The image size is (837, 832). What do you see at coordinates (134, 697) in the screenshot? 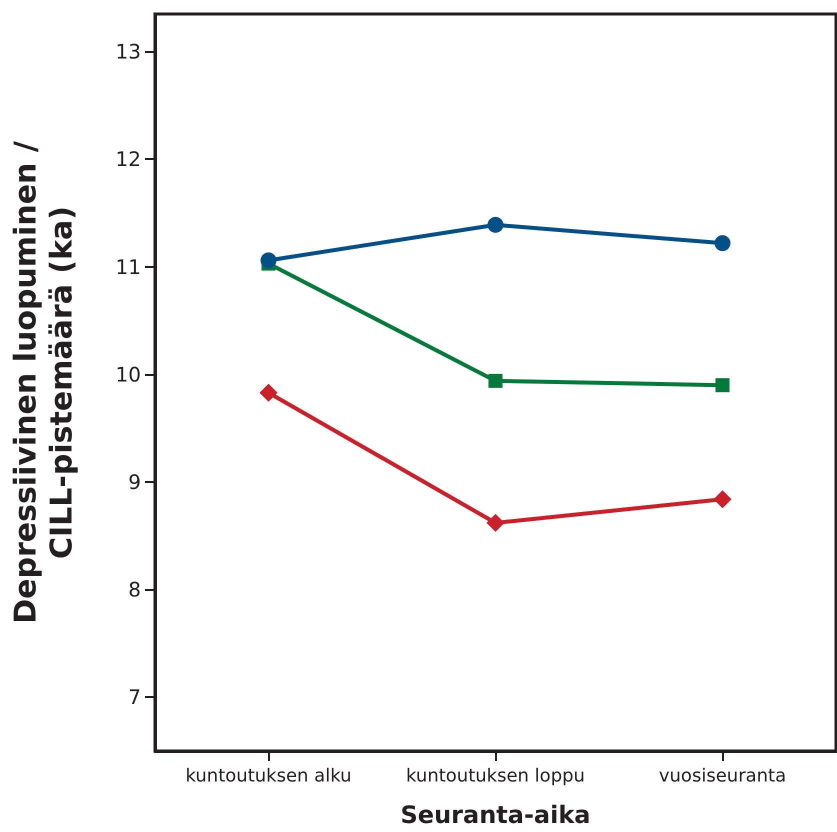
I see `y-tick-label: 7` at bounding box center [134, 697].